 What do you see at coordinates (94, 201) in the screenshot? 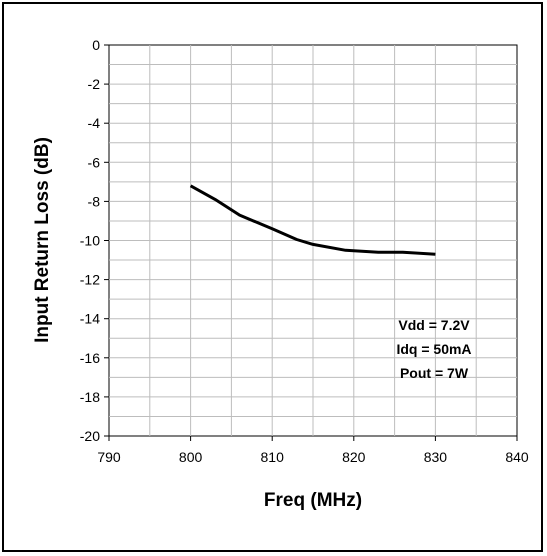
I see `y-tick-label: -8` at bounding box center [94, 201].